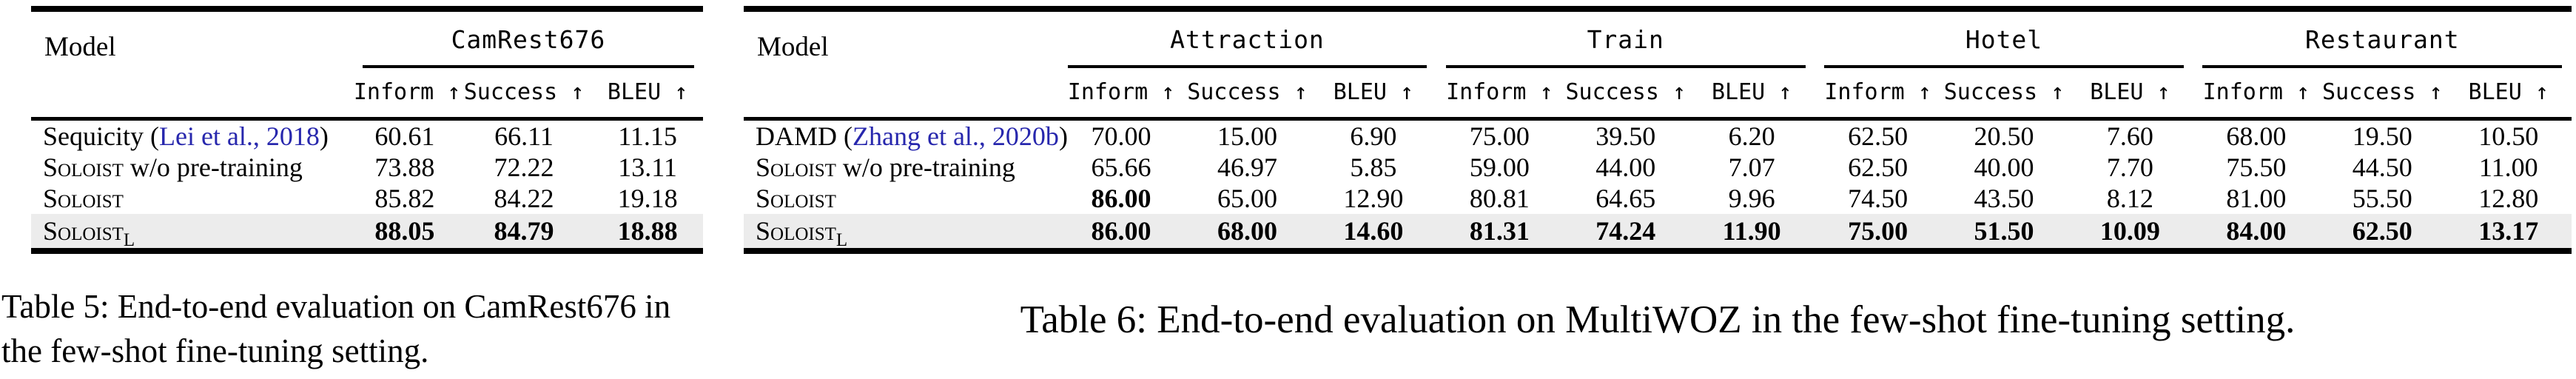 The image size is (2576, 379). I want to click on group-label: Hotel, so click(2004, 39).